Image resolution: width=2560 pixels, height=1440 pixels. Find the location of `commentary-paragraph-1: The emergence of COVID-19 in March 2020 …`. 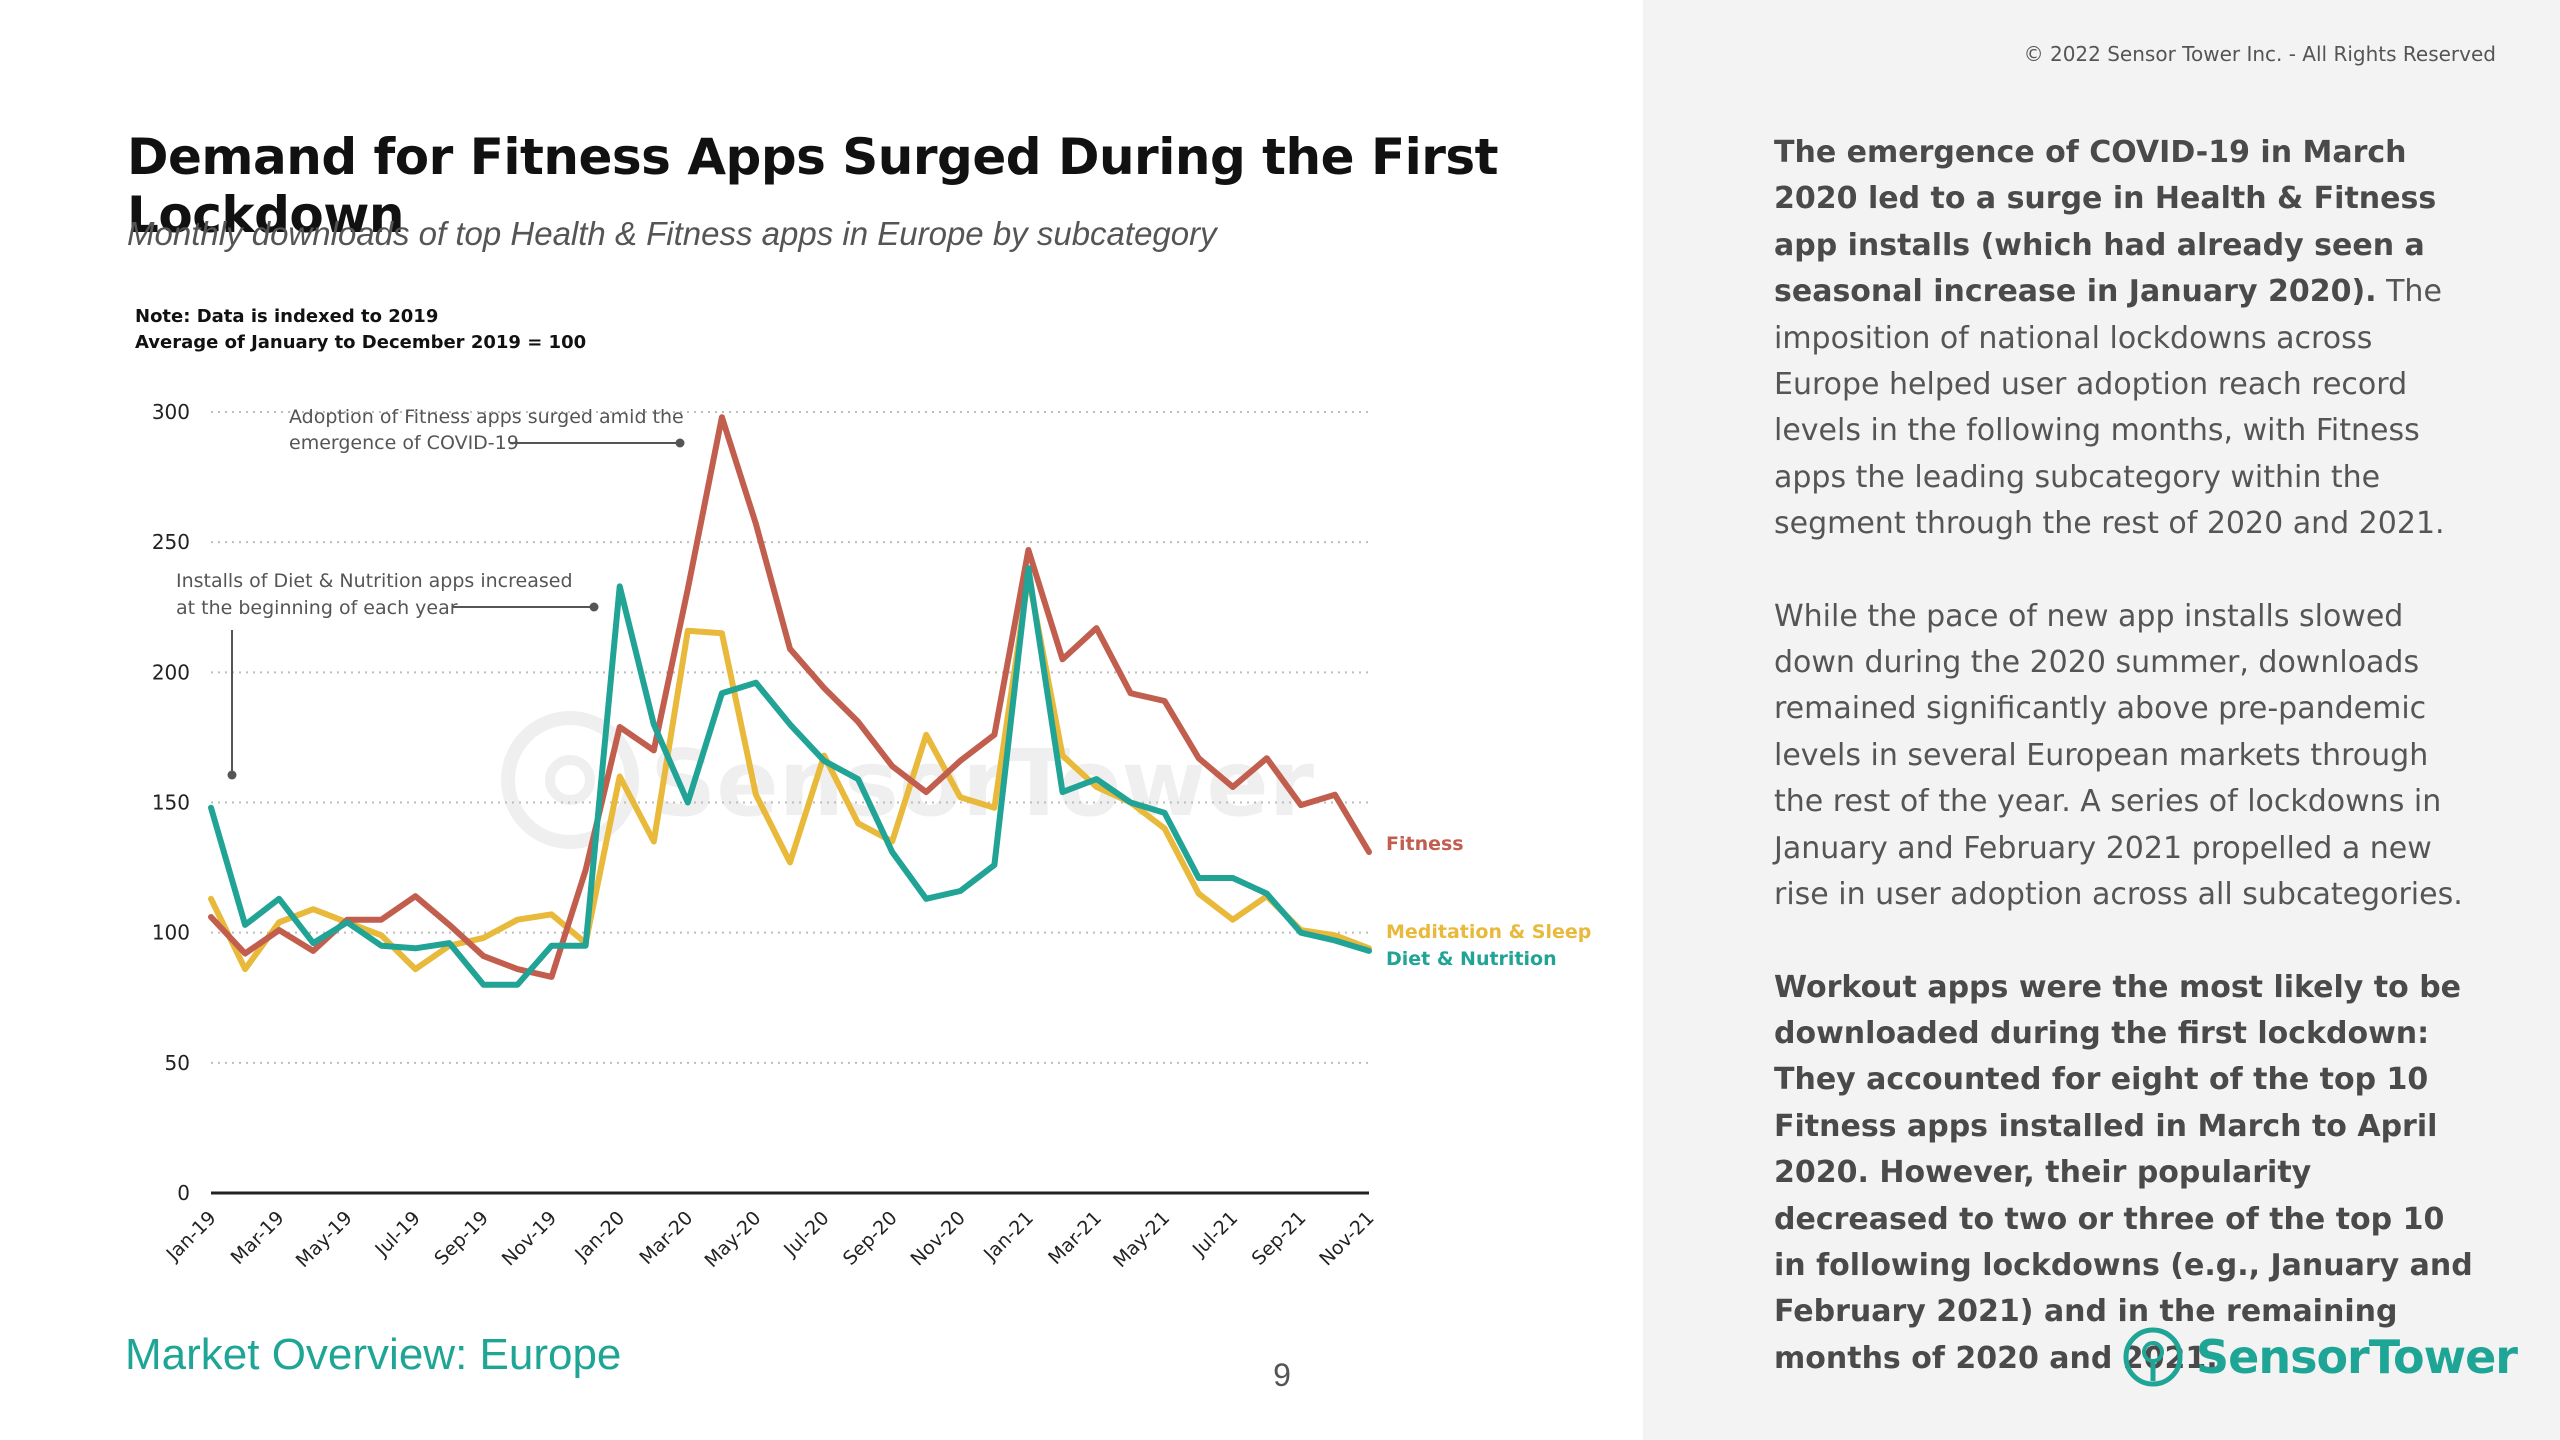

commentary-paragraph-1: The emergence of COVID-19 in March 2020 … is located at coordinates (2124, 339).